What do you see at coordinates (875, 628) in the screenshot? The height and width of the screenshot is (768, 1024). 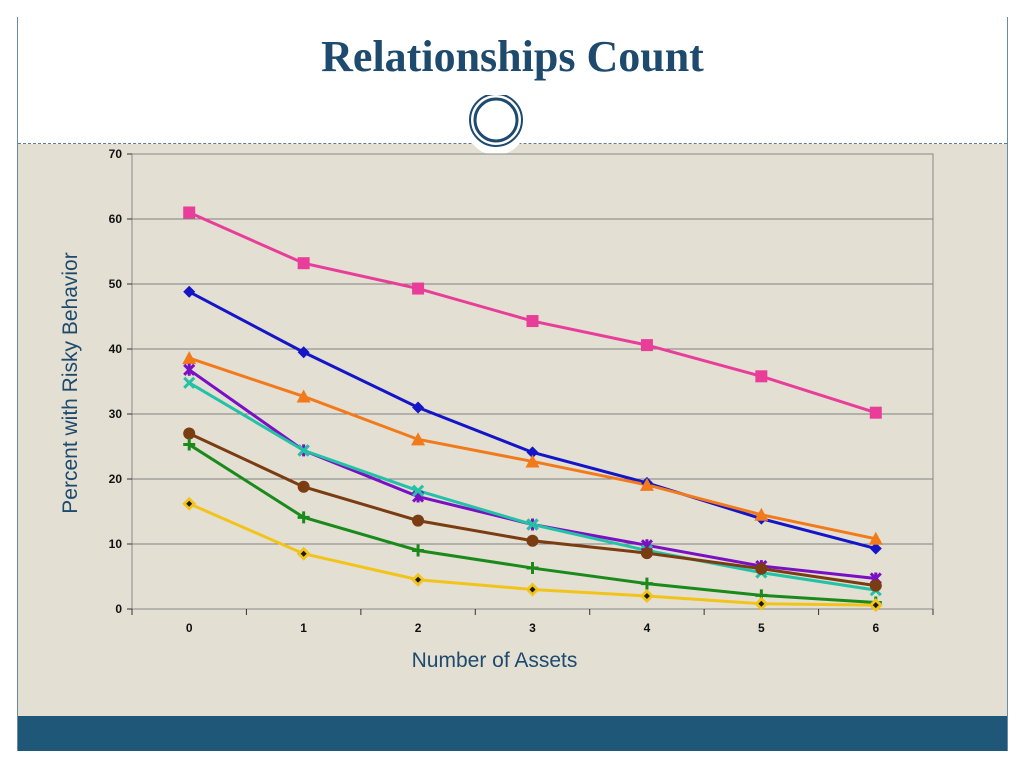 I see `x-tick-label: 6` at bounding box center [875, 628].